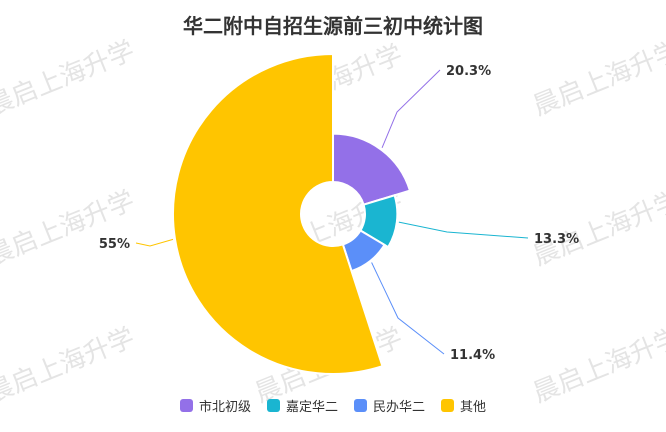 This screenshot has height=432, width=666. What do you see at coordinates (556, 239) in the screenshot?
I see `slice-label: 13.3%` at bounding box center [556, 239].